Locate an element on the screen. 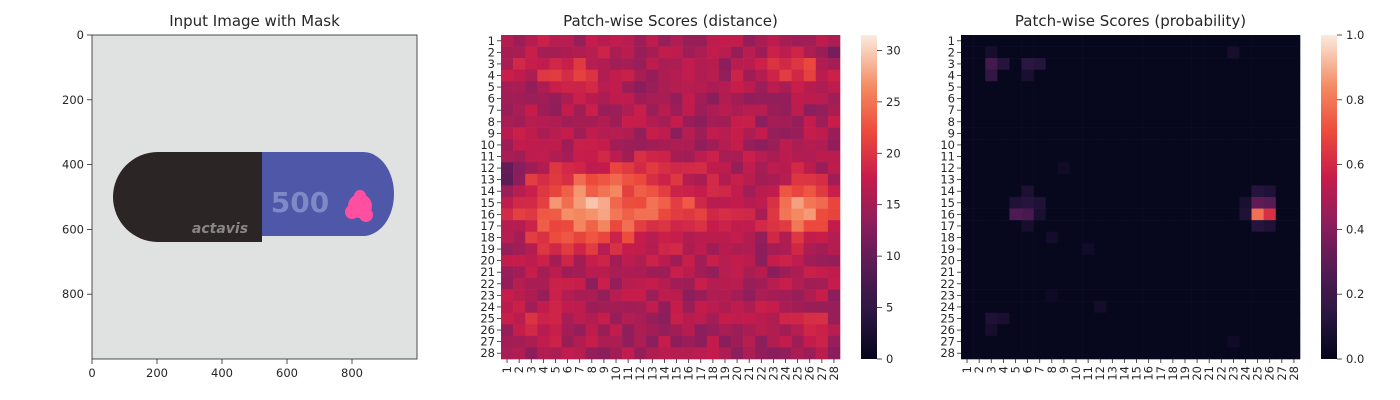 The image size is (1400, 400). heatmap-x-tick: 3 is located at coordinates (531, 366).